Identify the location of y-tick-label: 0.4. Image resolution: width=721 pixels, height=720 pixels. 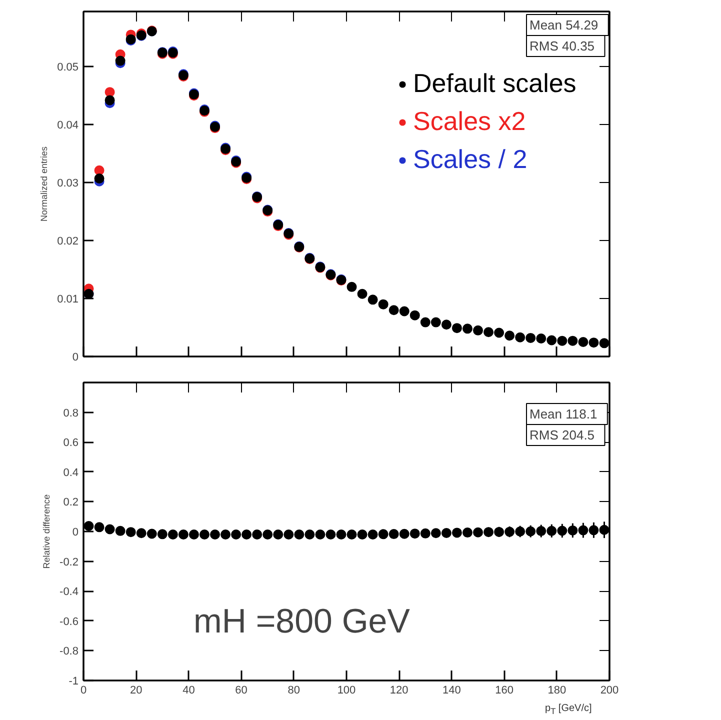
(71, 472).